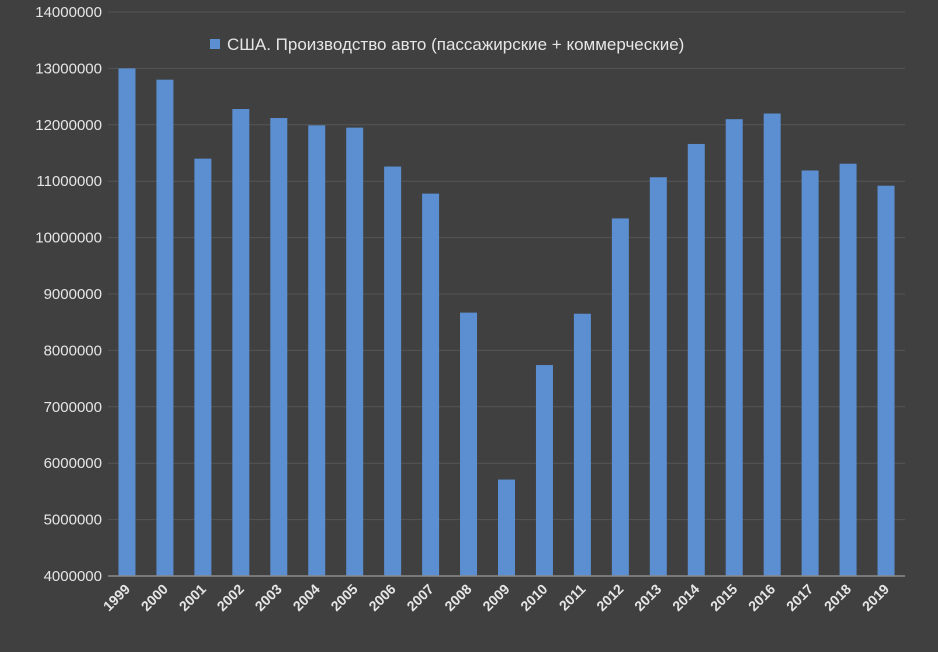 The image size is (938, 652). What do you see at coordinates (582, 444) in the screenshot?
I see `bar-2011` at bounding box center [582, 444].